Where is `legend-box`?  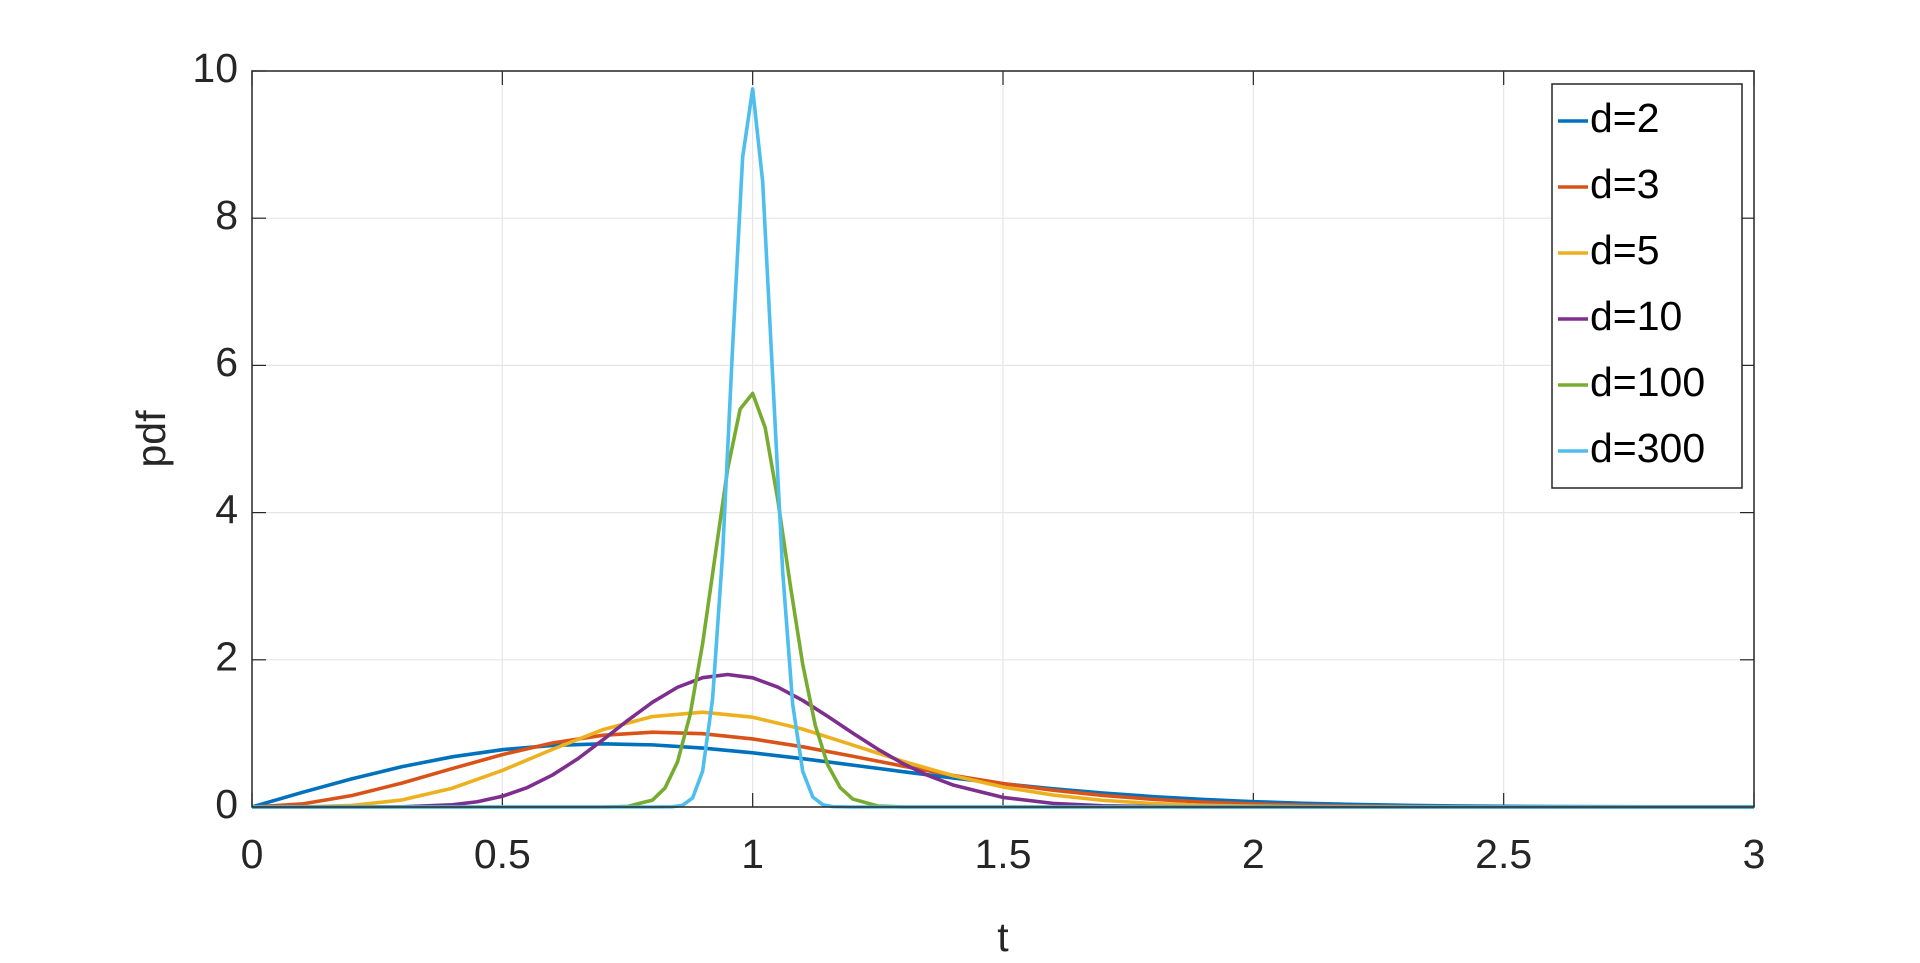 legend-box is located at coordinates (1647, 286).